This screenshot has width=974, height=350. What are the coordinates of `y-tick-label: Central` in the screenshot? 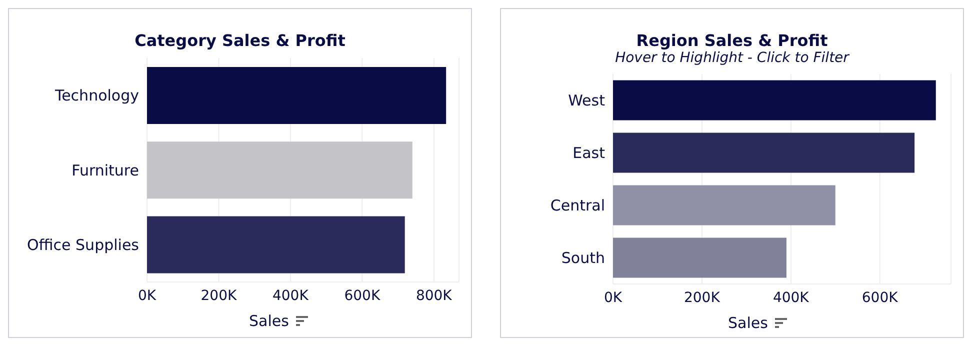 It's located at (577, 205).